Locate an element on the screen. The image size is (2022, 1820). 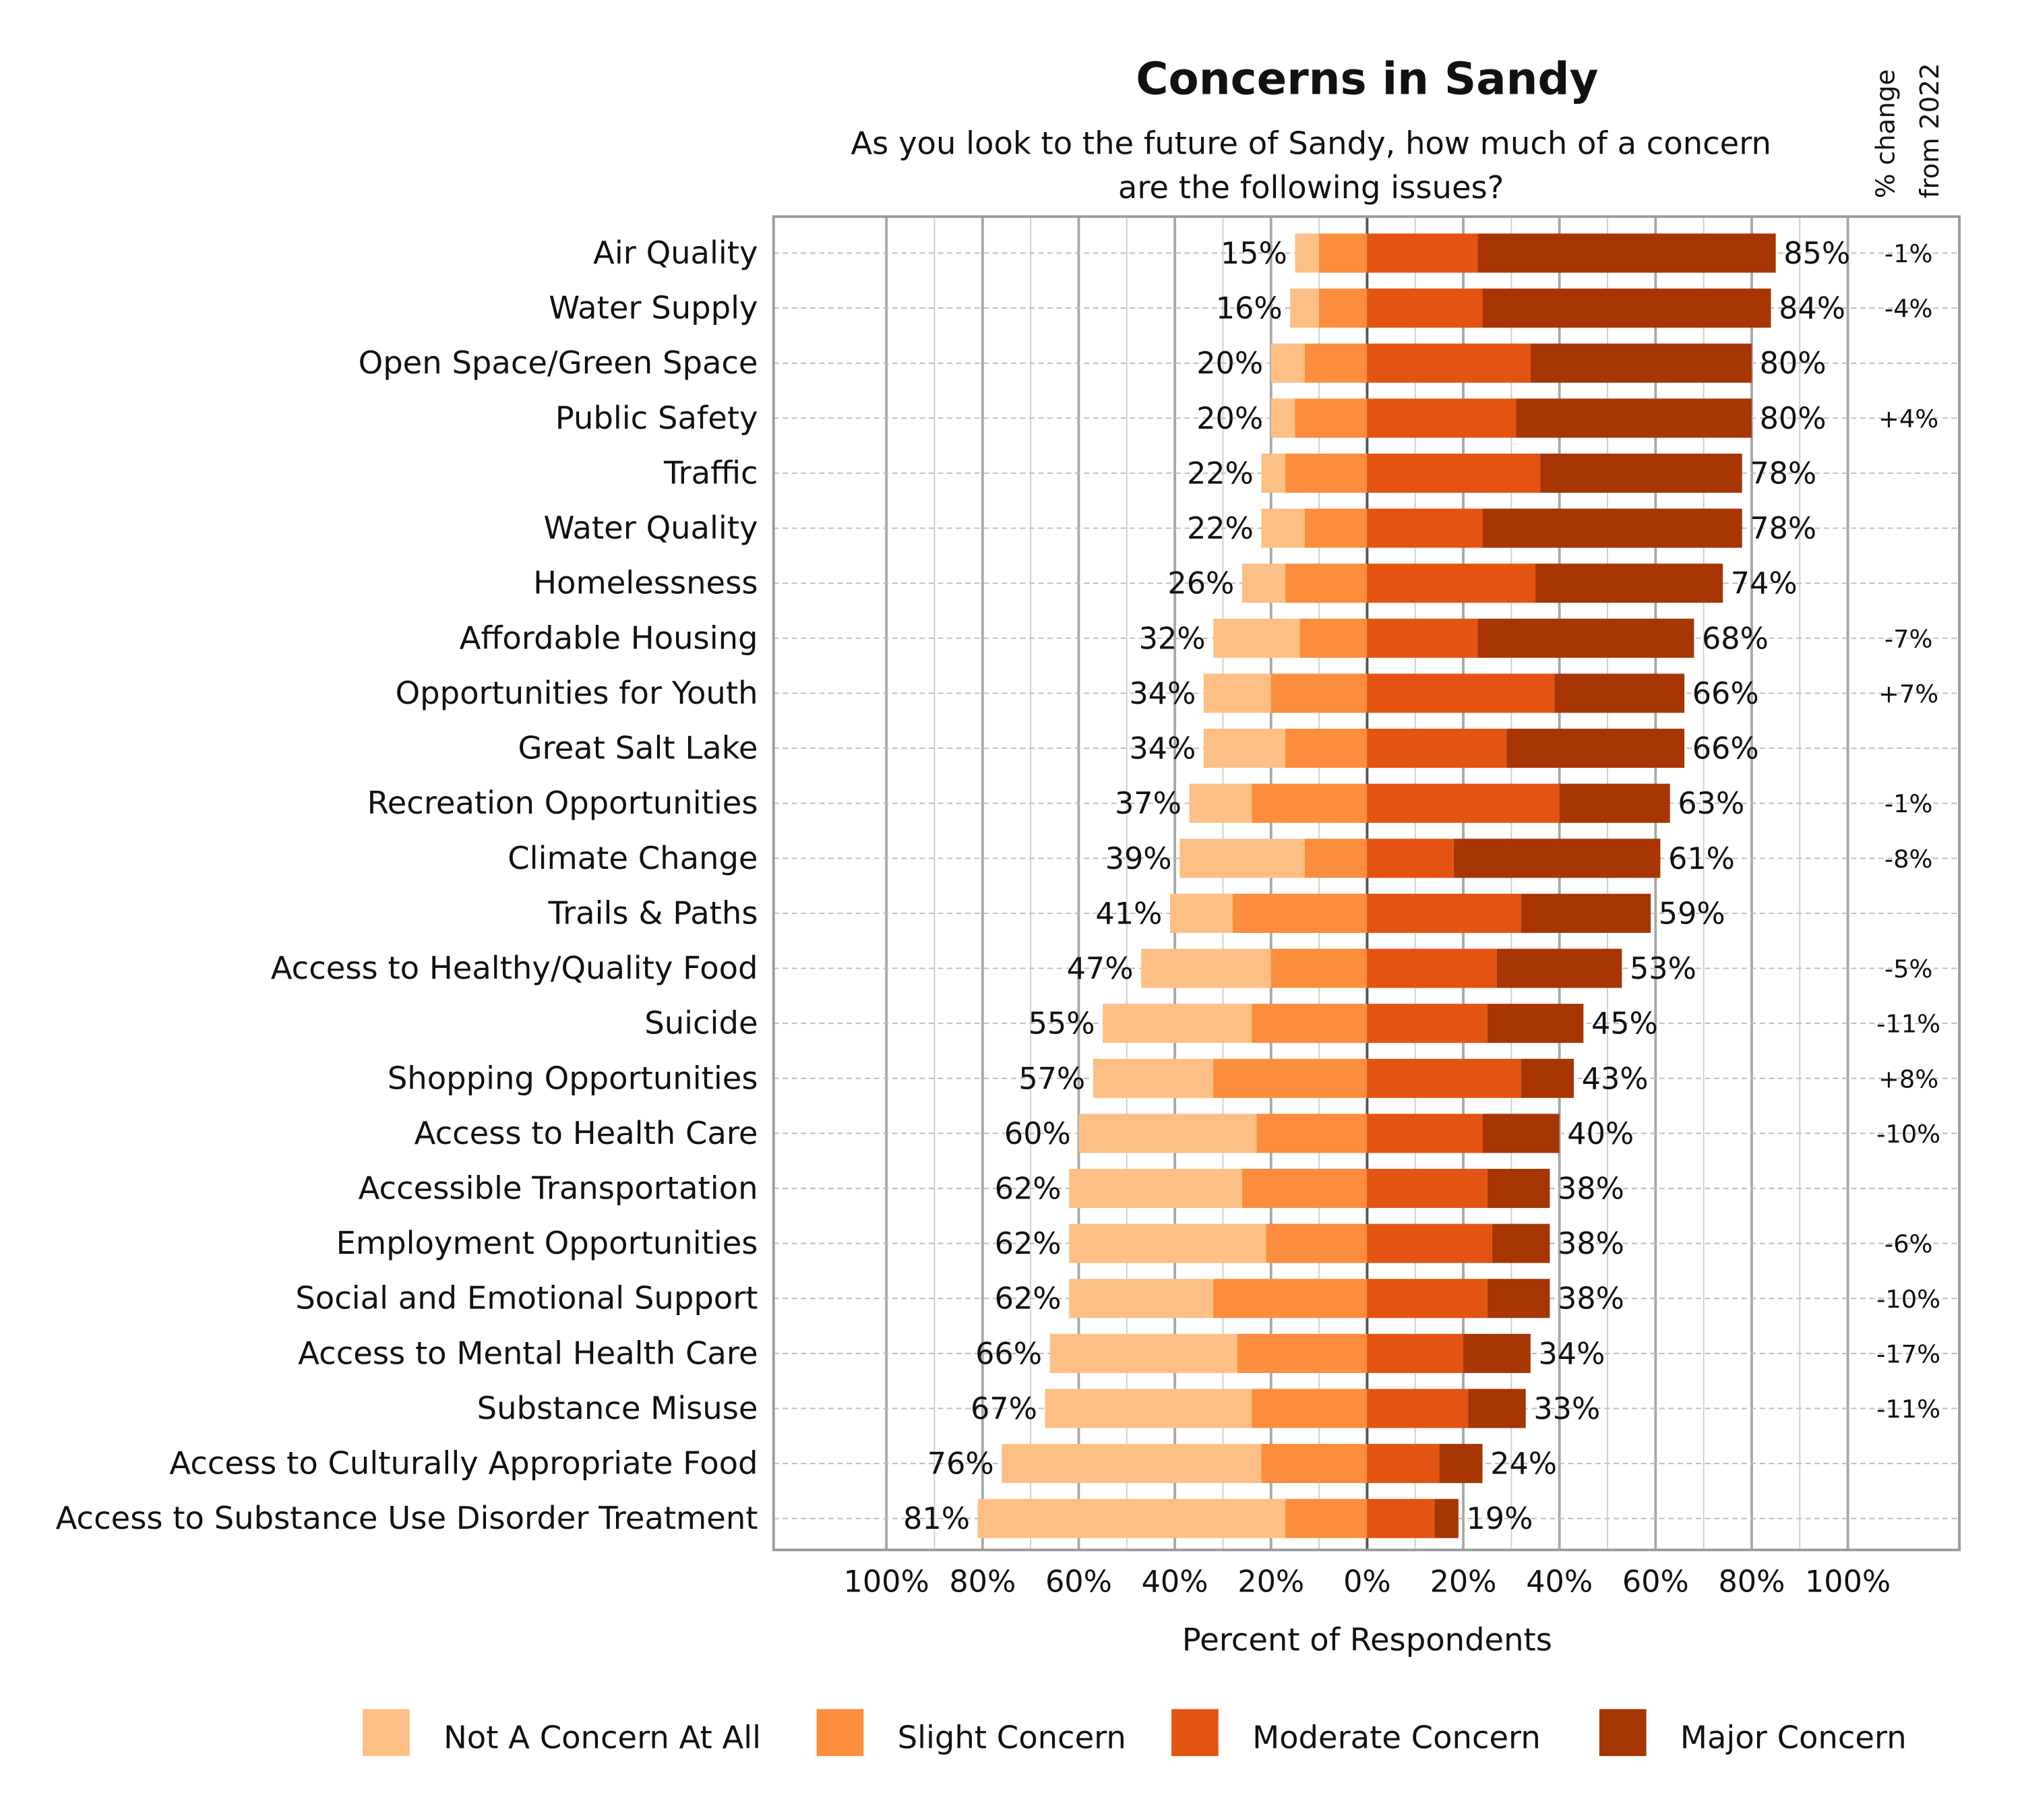
chart-title: Concerns in Sandy is located at coordinates (1367, 78).